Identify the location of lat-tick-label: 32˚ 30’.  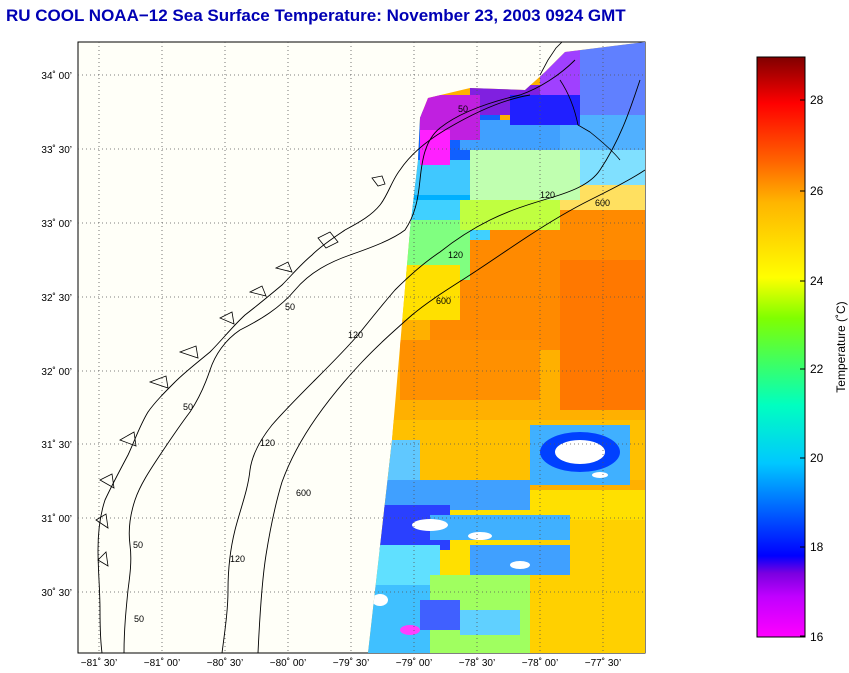
(56, 298).